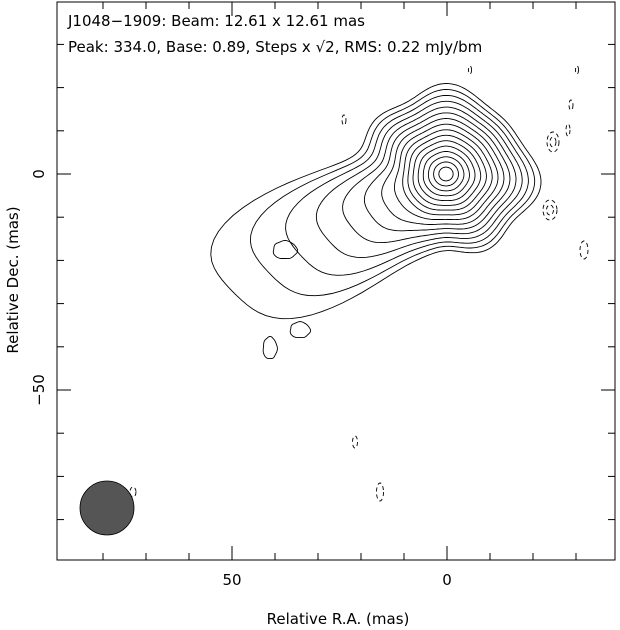 The height and width of the screenshot is (630, 620). Describe the element at coordinates (192, 47) in the screenshot. I see `header-line-2-prefix: Peak: 334.0, Base: 0.89, Steps x` at that location.